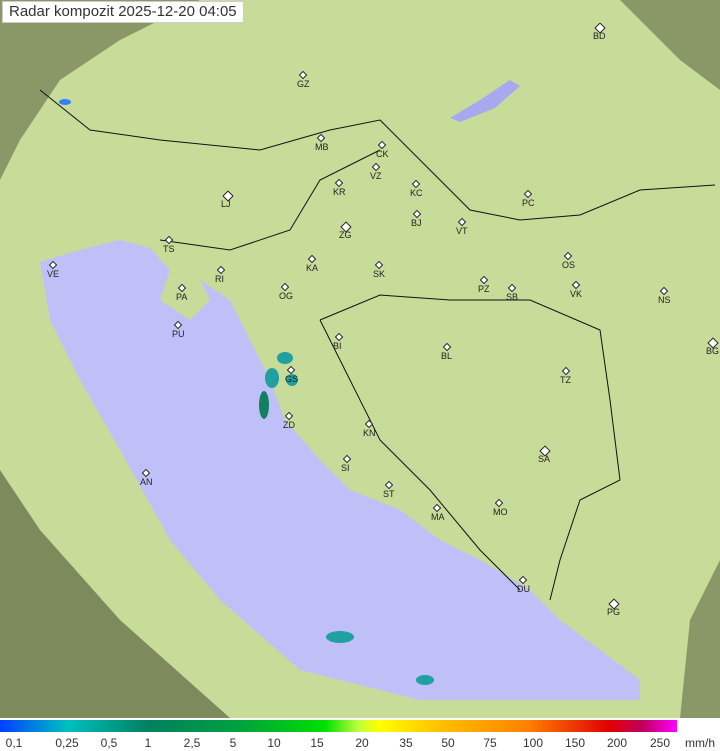  Describe the element at coordinates (182, 297) in the screenshot. I see `city-label-pa: PA` at that location.